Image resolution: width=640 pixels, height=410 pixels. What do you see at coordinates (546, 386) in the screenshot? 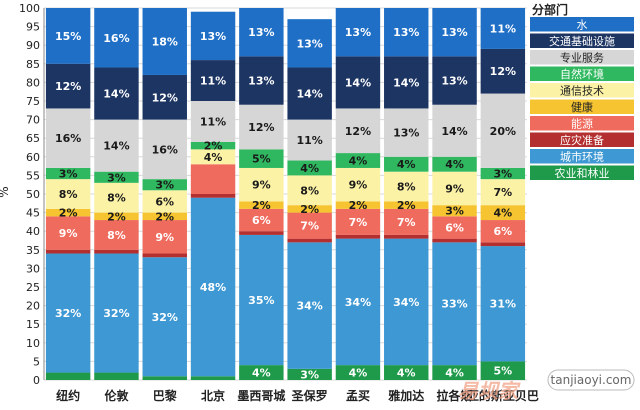
I see `watermark: 易坝家 tanjiaoyi.com` at bounding box center [546, 386].